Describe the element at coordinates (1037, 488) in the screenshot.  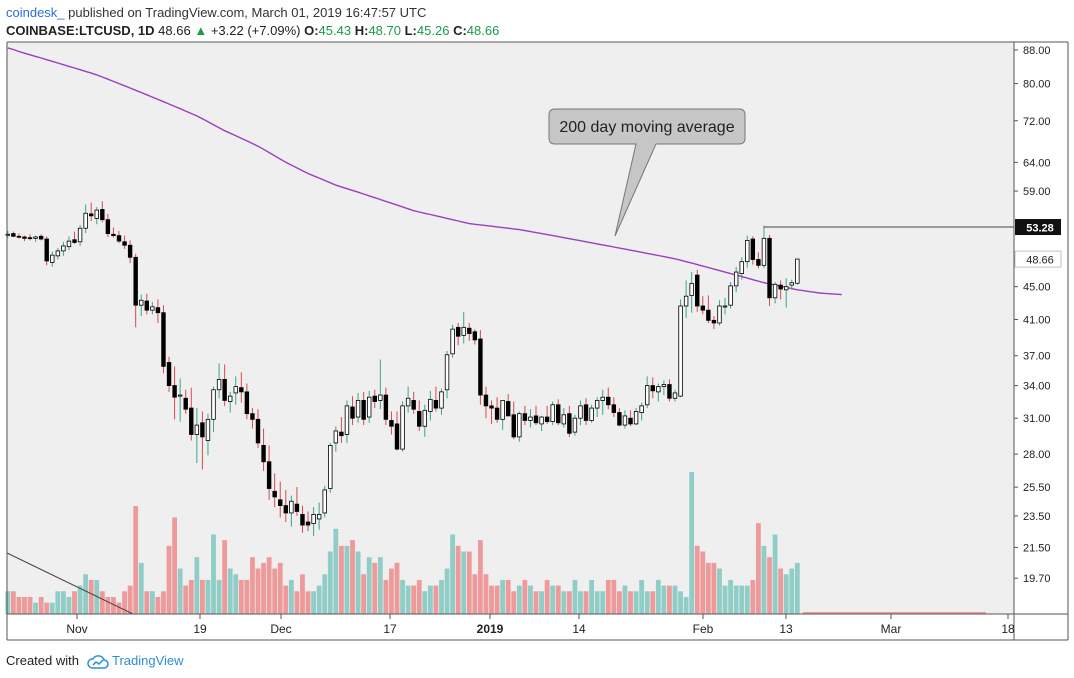
I see `y-tick-label: 25.50` at that location.